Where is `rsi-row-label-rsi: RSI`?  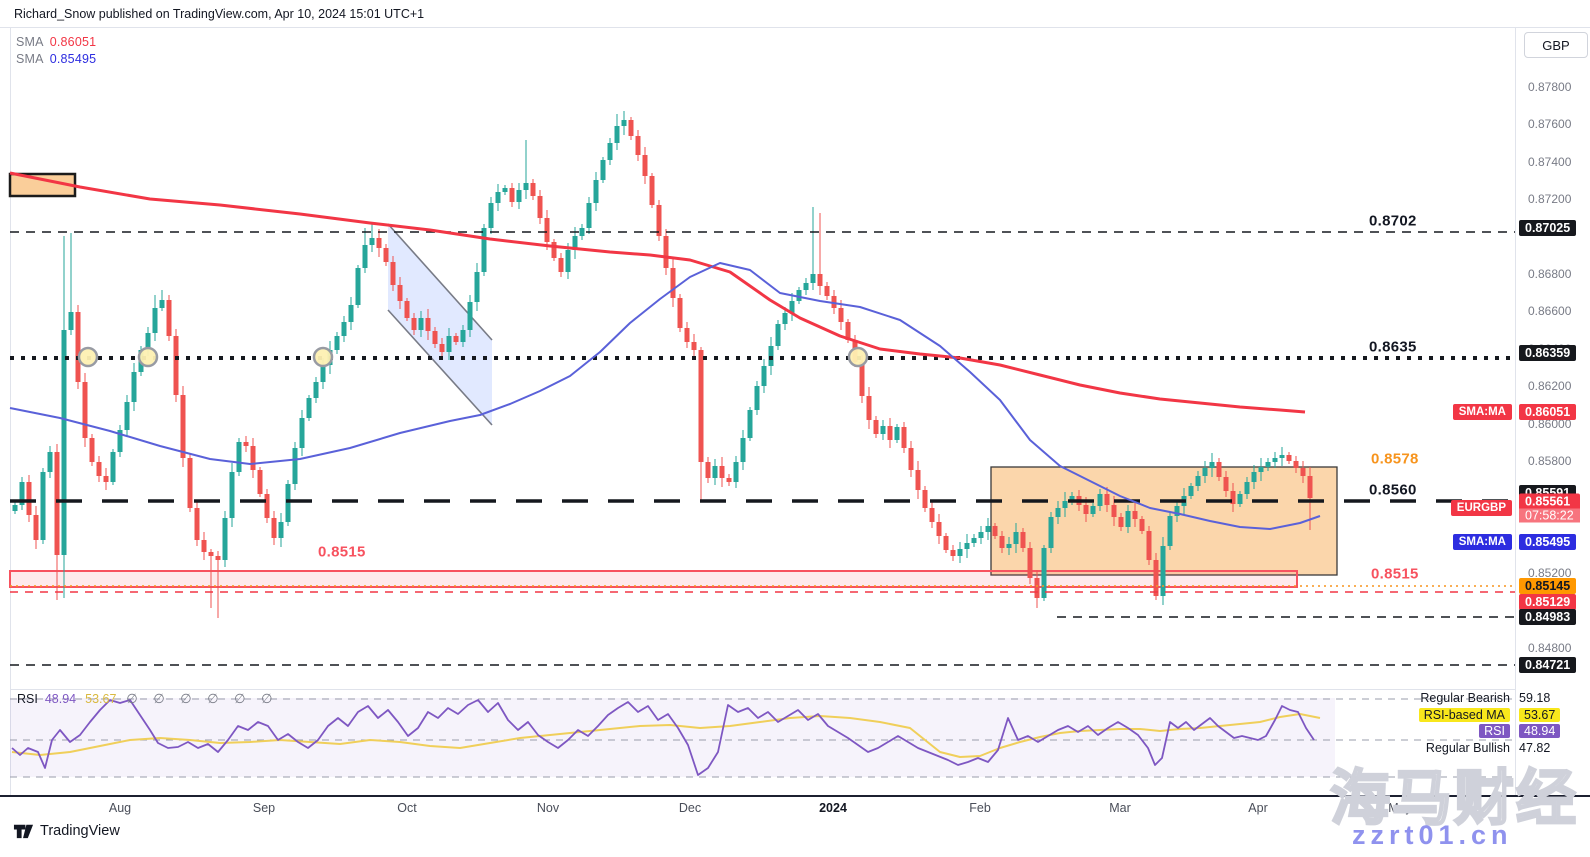
rsi-row-label-rsi: RSI is located at coordinates (1494, 731).